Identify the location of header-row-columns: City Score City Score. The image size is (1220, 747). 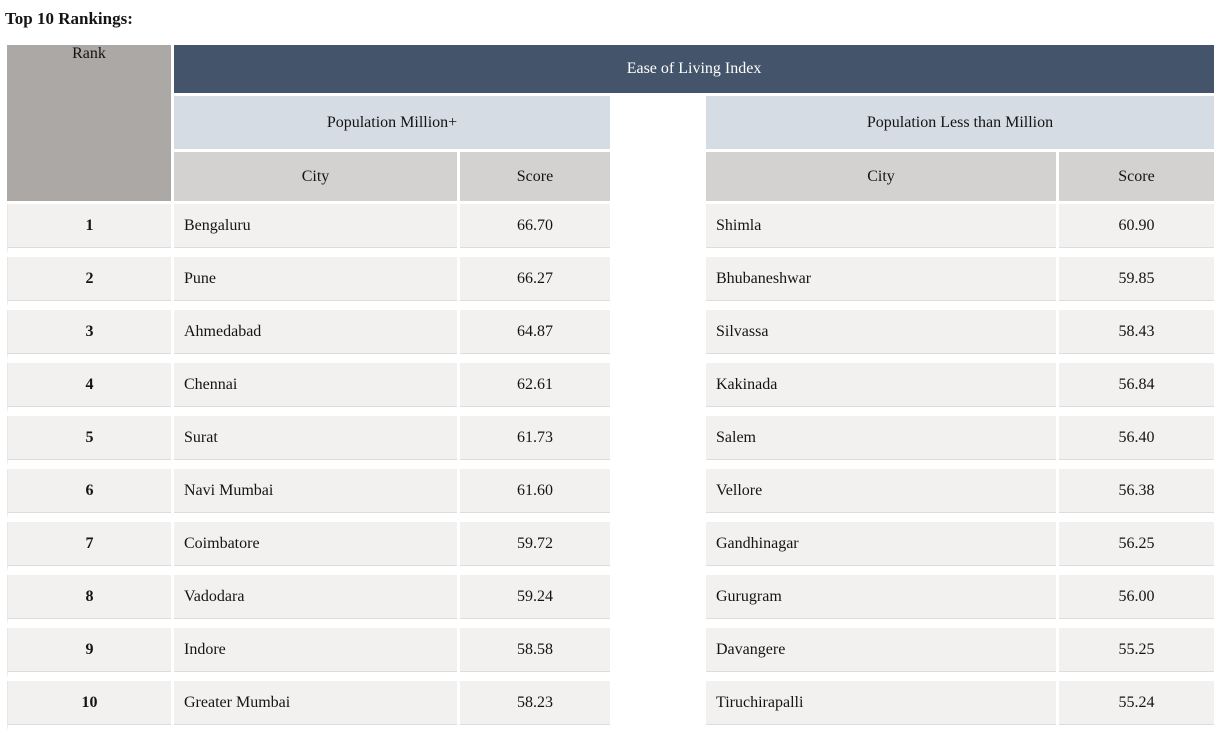
(610, 176).